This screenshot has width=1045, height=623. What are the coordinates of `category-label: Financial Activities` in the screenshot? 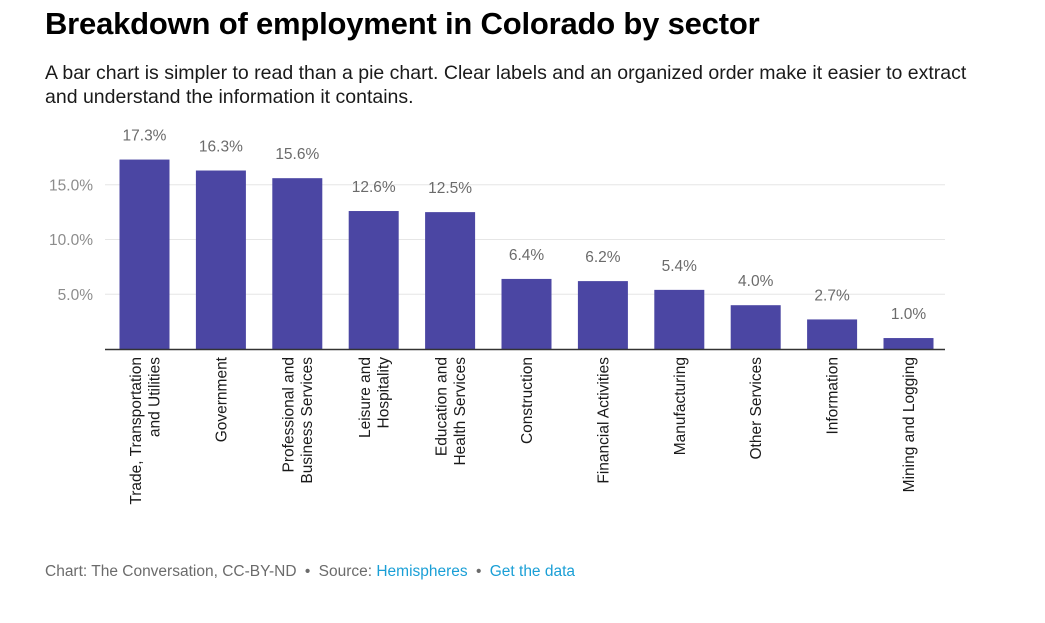 It's located at (603, 420).